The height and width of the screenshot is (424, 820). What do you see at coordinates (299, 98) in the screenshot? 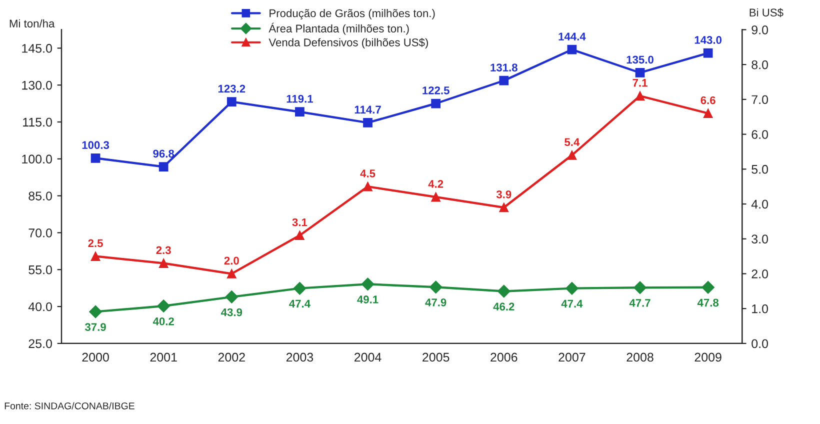
I see `data-label: 119.1` at bounding box center [299, 98].